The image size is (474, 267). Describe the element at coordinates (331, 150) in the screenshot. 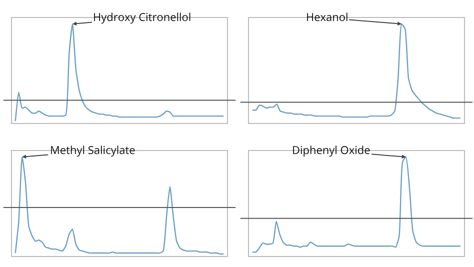

I see `annotation: Diphenyl Oxide` at that location.